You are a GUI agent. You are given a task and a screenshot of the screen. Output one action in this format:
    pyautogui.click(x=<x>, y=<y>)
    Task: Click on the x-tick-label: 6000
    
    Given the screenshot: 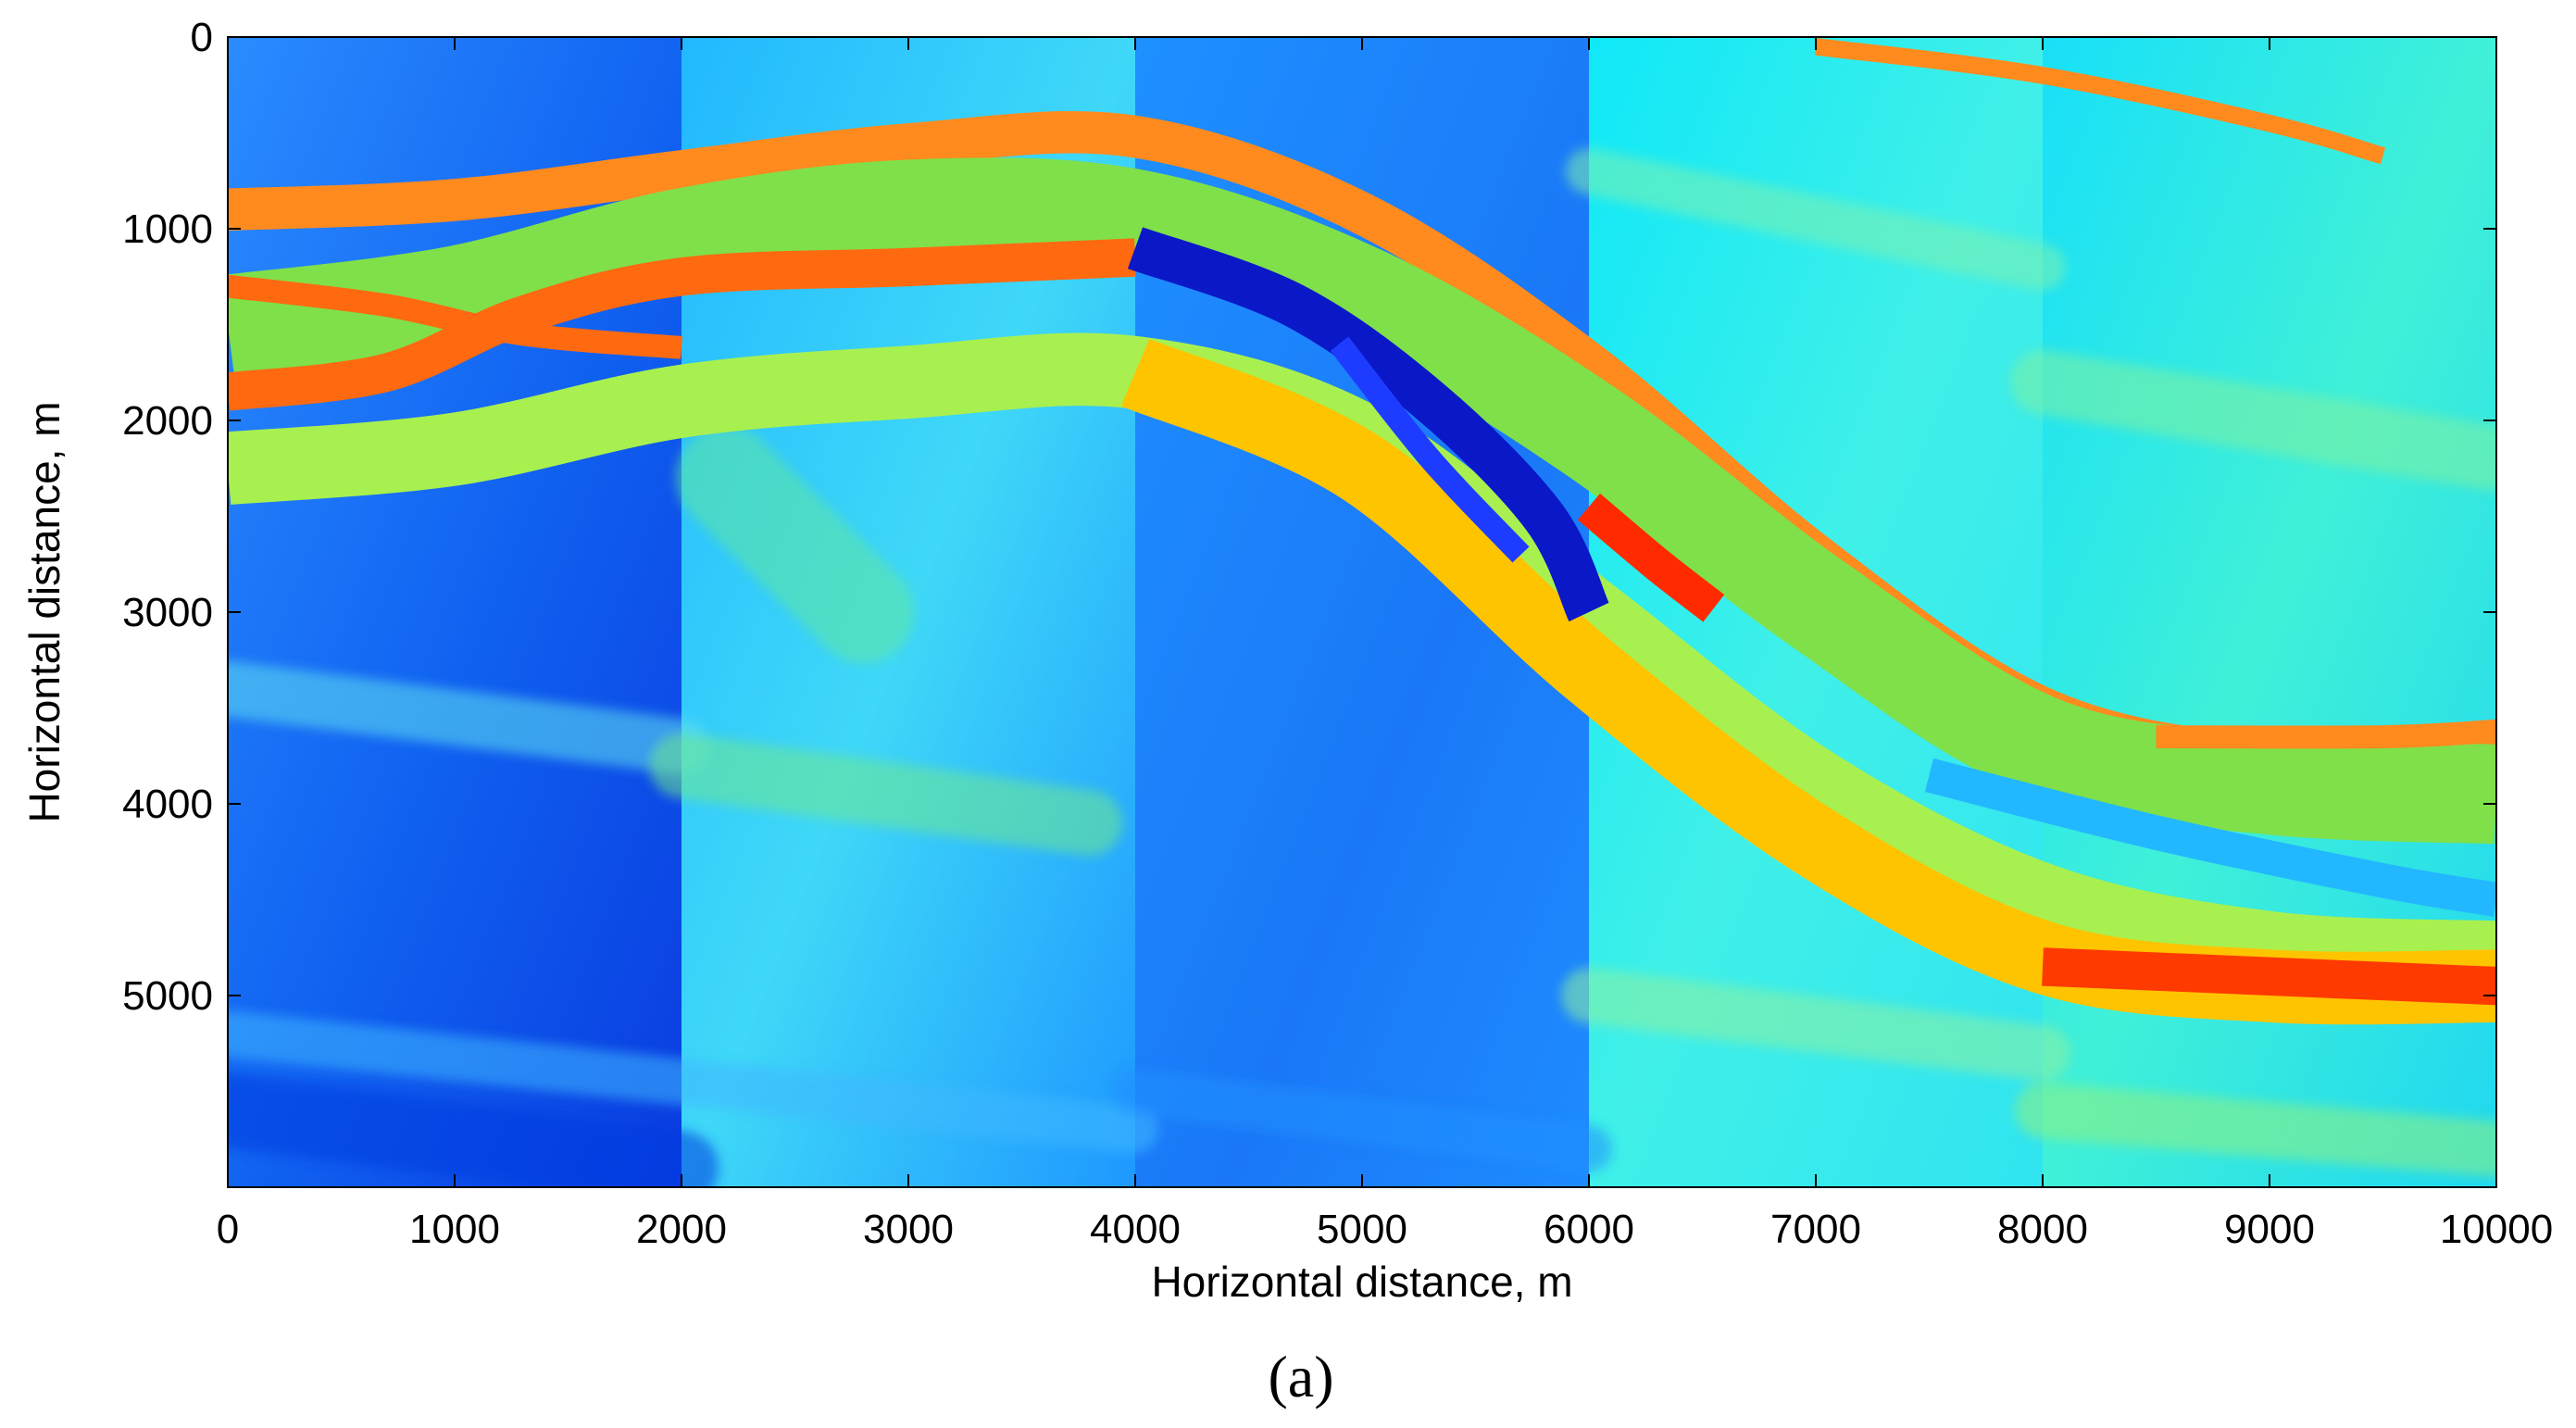 What is the action you would take?
    pyautogui.click(x=1589, y=1229)
    